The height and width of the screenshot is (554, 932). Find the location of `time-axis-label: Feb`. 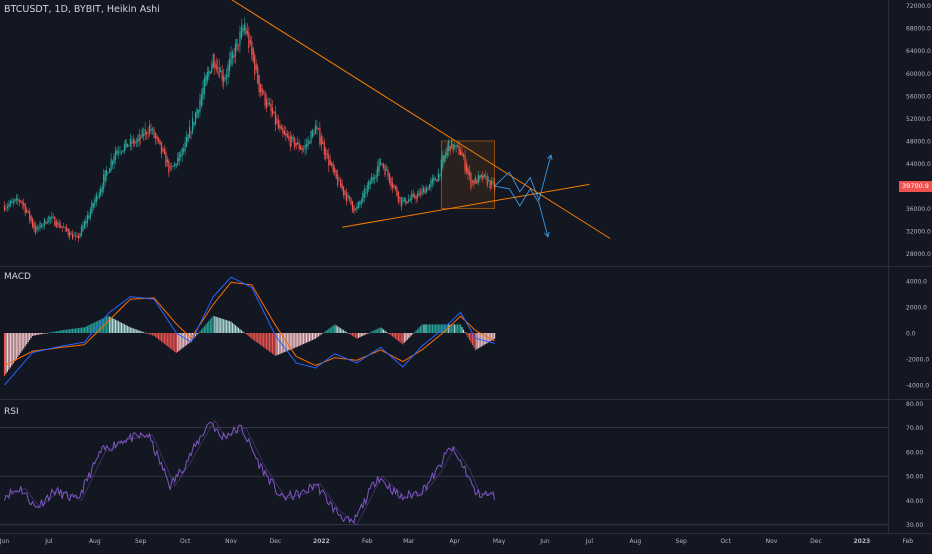

time-axis-label: Feb is located at coordinates (907, 541).